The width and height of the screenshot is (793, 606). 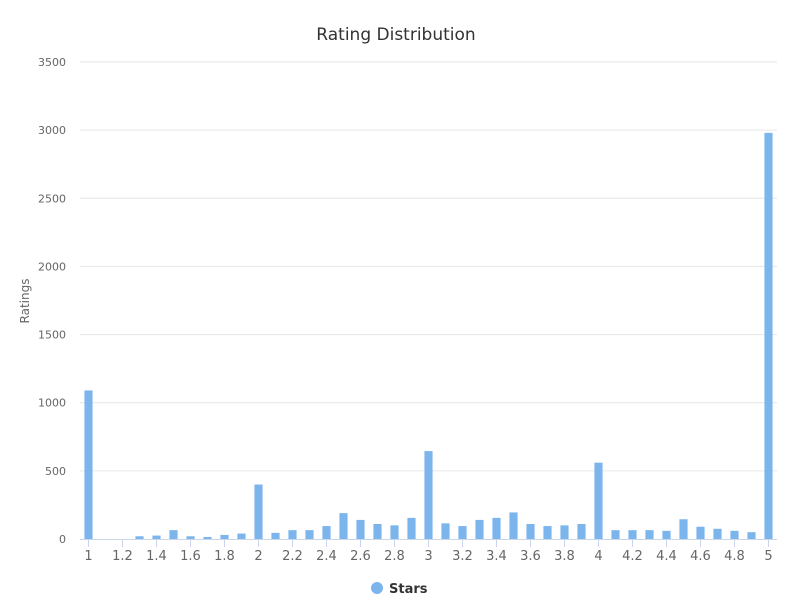 What do you see at coordinates (598, 556) in the screenshot?
I see `x-tick-label: 4` at bounding box center [598, 556].